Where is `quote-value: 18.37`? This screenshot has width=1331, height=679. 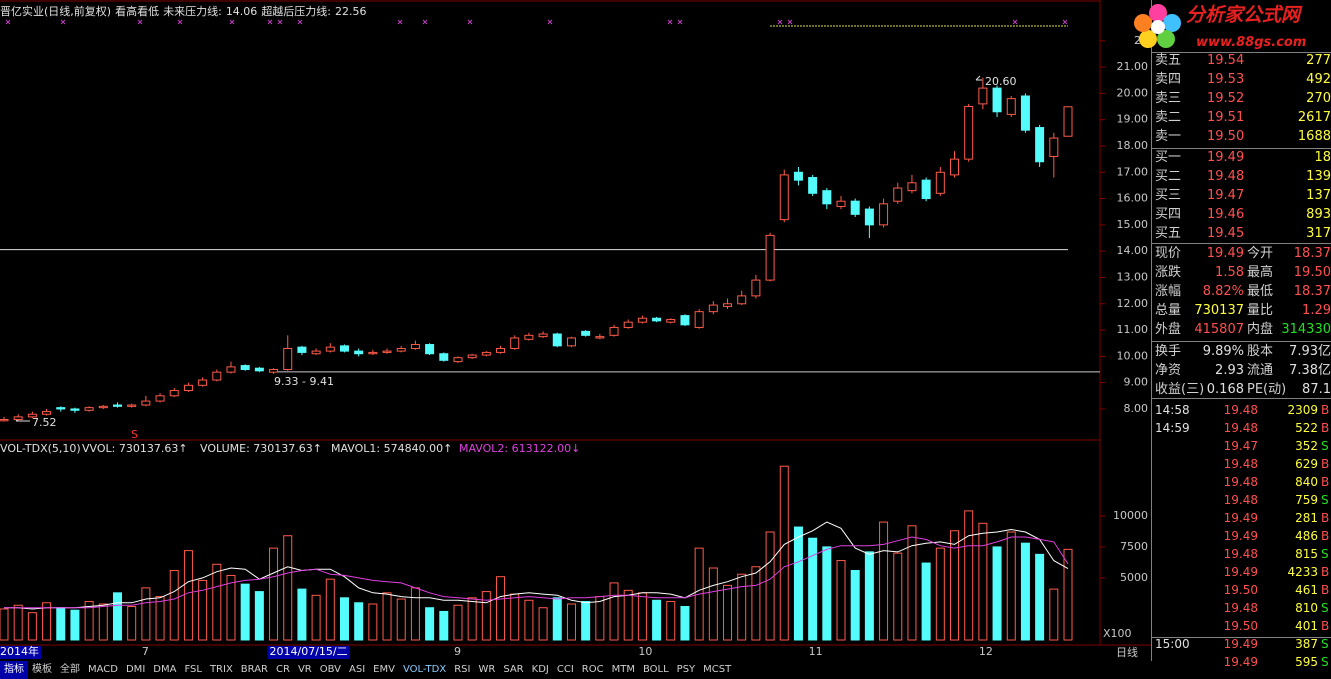
quote-value: 18.37 is located at coordinates (1312, 291).